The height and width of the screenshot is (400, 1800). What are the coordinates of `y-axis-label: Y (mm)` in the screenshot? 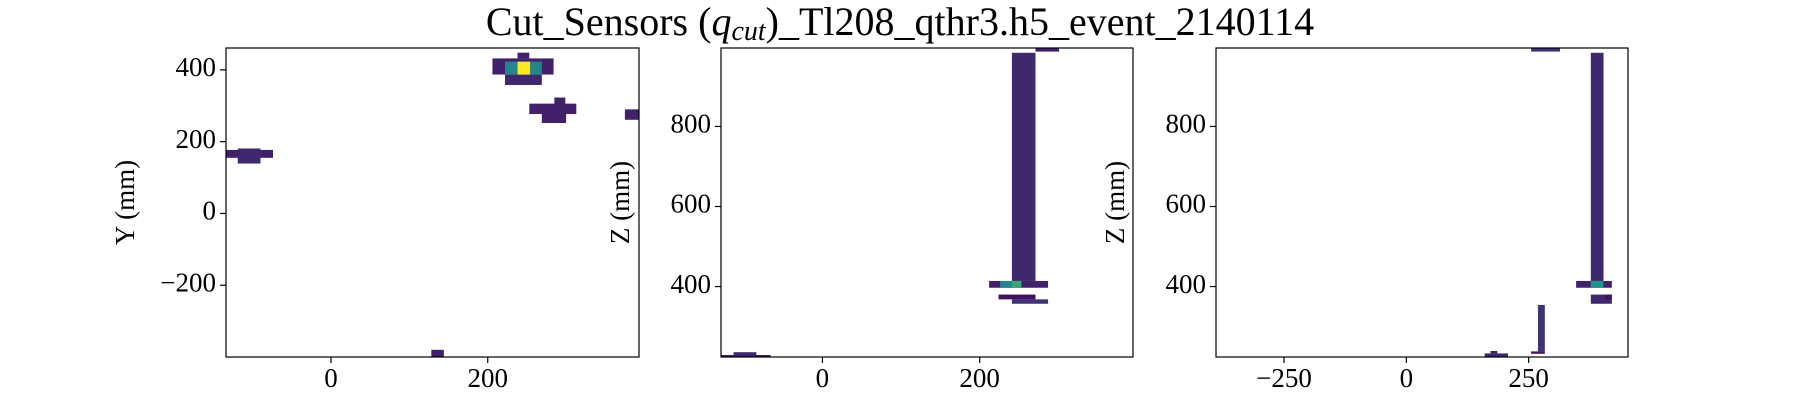 It's located at (125, 202).